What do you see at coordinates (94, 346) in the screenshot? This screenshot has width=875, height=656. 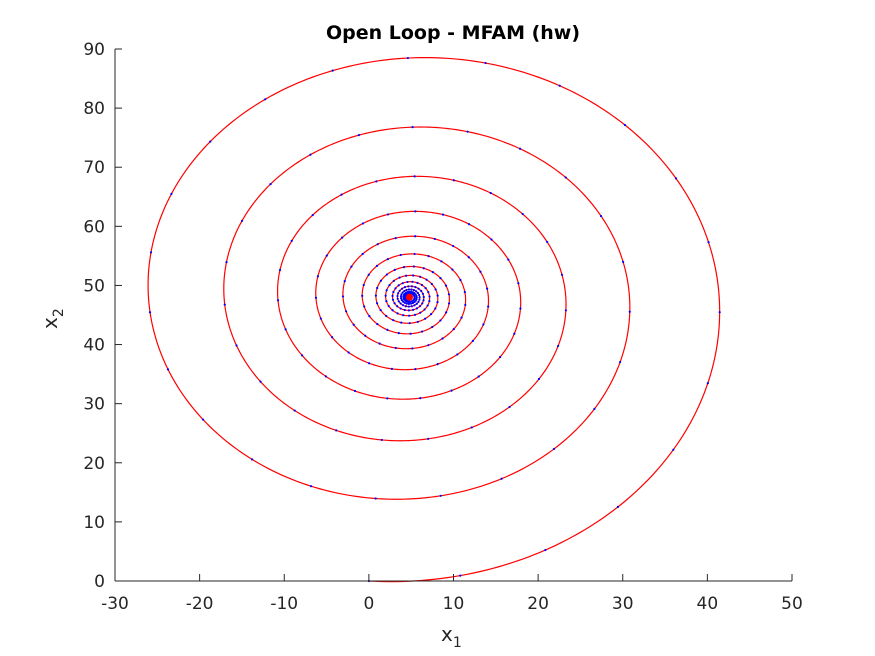 I see `y-tick-label: 40` at bounding box center [94, 346].